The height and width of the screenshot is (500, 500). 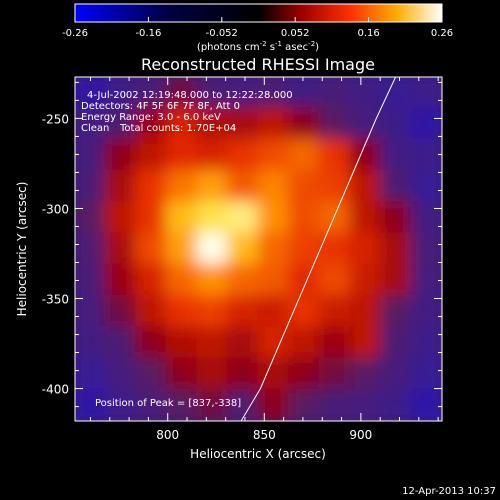 I want to click on y-tick-label: -400, so click(x=55, y=390).